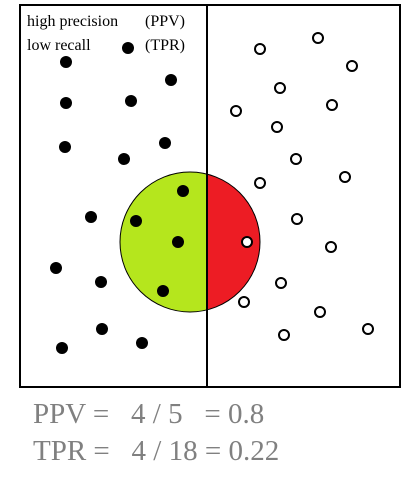 This screenshot has width=420, height=480. What do you see at coordinates (233, 242) in the screenshot?
I see `false-positive-region` at bounding box center [233, 242].